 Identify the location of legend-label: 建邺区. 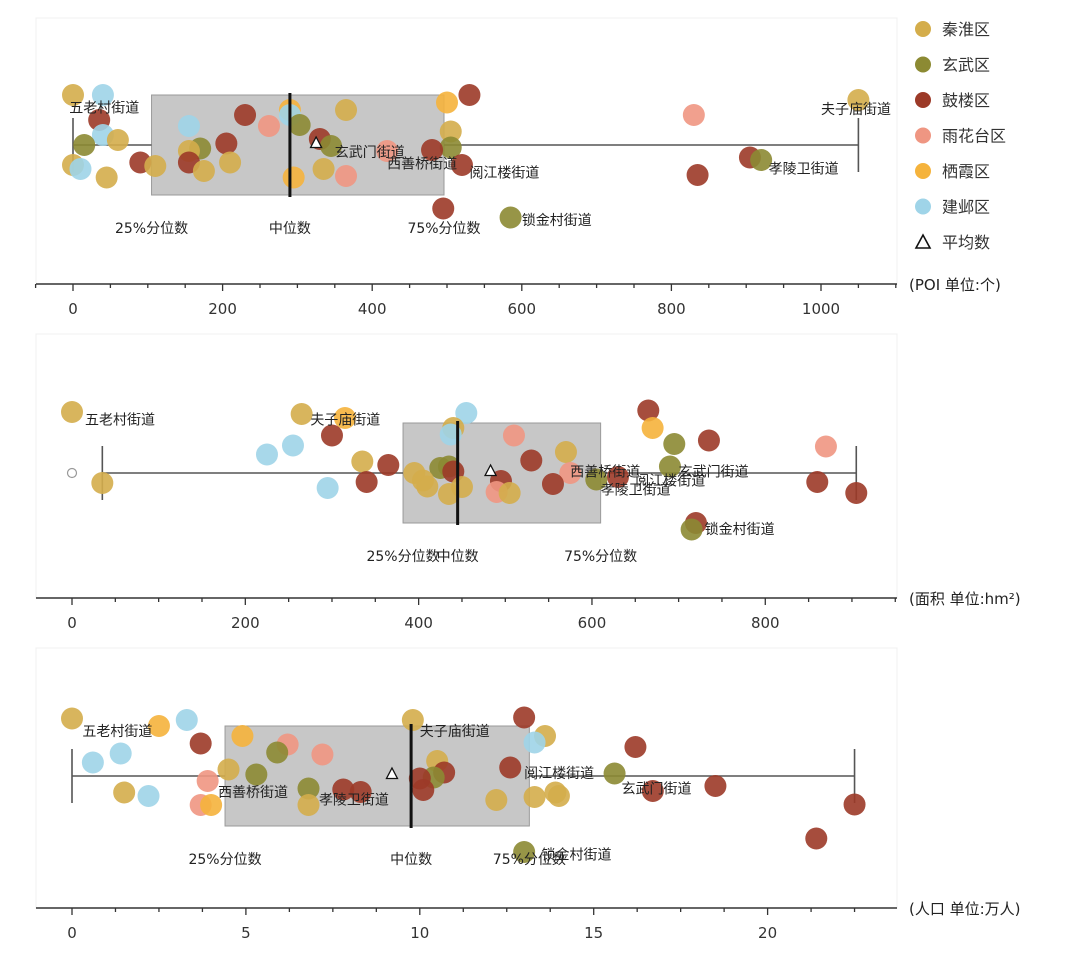
(966, 207).